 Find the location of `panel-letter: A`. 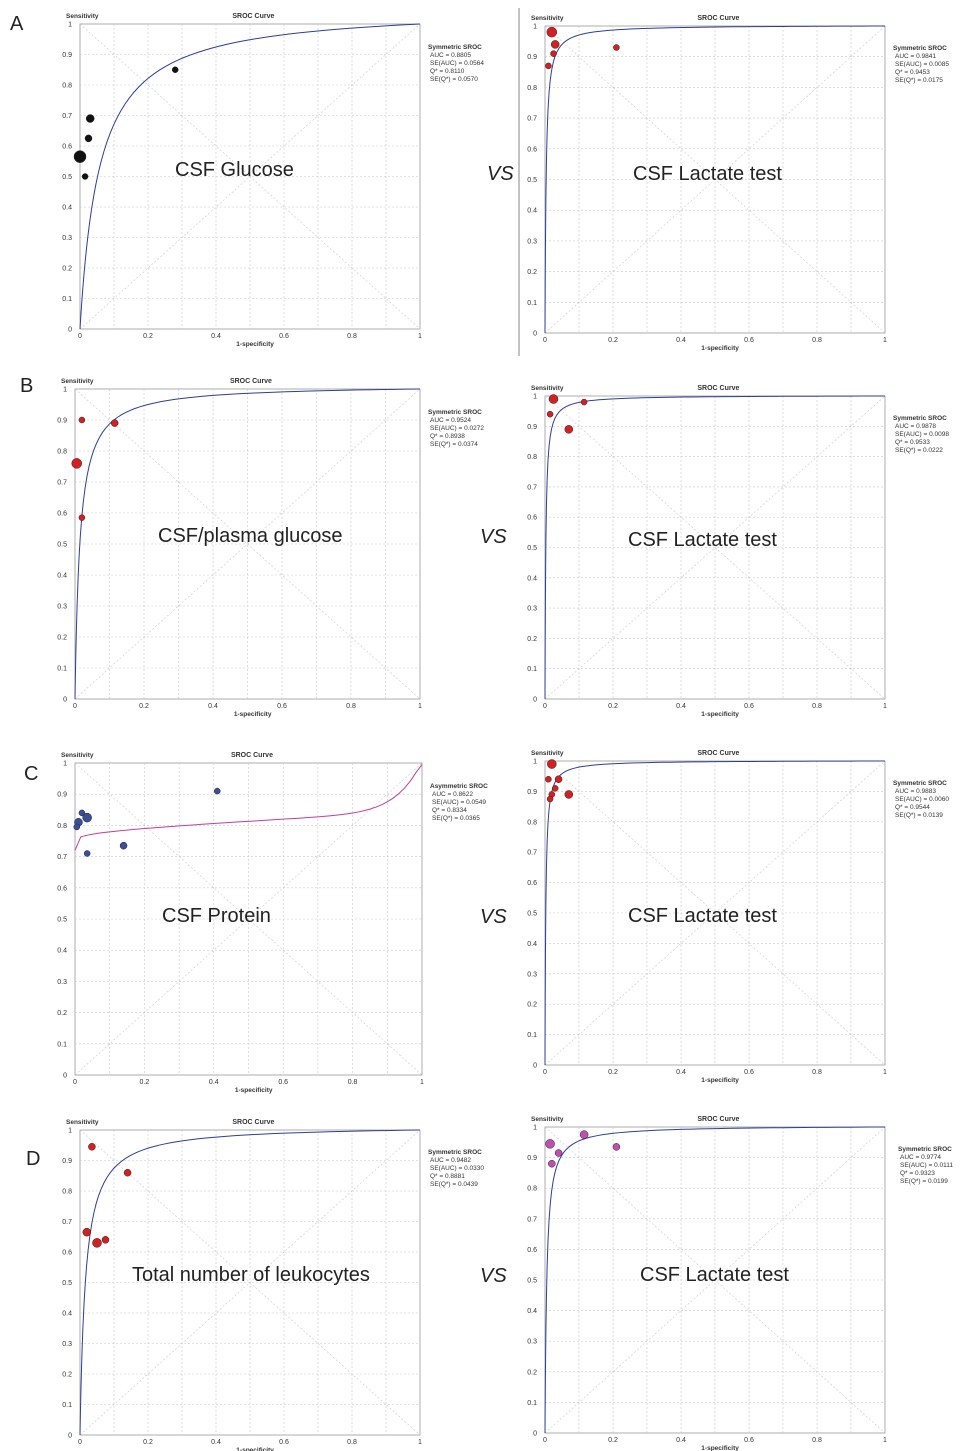

panel-letter: A is located at coordinates (17, 24).